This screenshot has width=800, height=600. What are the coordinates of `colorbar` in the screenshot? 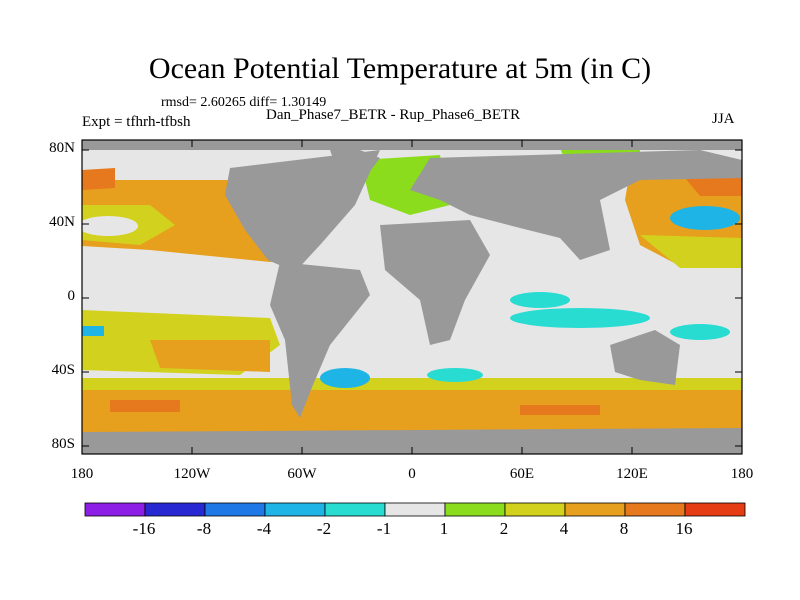 It's located at (415, 509).